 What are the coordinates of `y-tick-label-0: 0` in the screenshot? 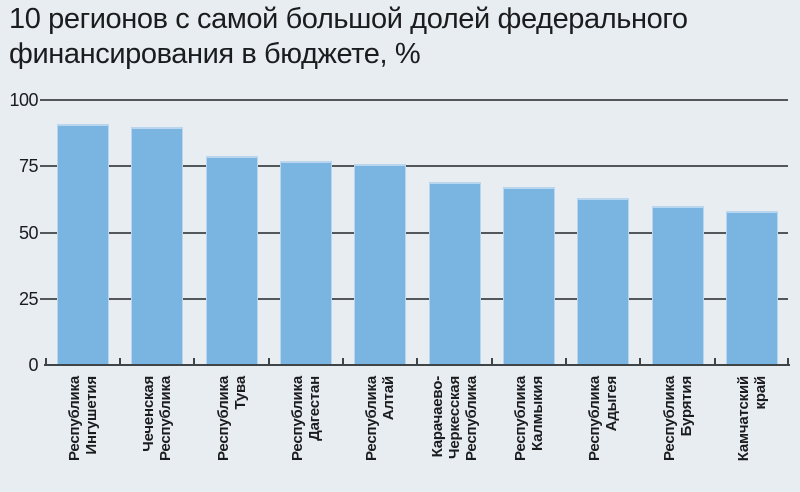 It's located at (33, 365).